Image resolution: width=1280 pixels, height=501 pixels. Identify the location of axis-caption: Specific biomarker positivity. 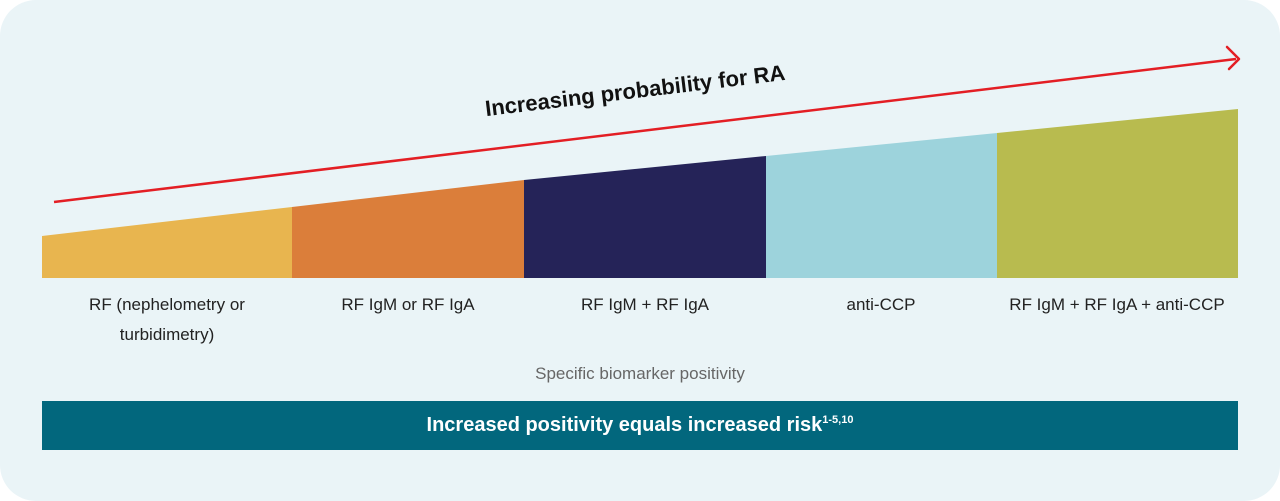
(640, 373).